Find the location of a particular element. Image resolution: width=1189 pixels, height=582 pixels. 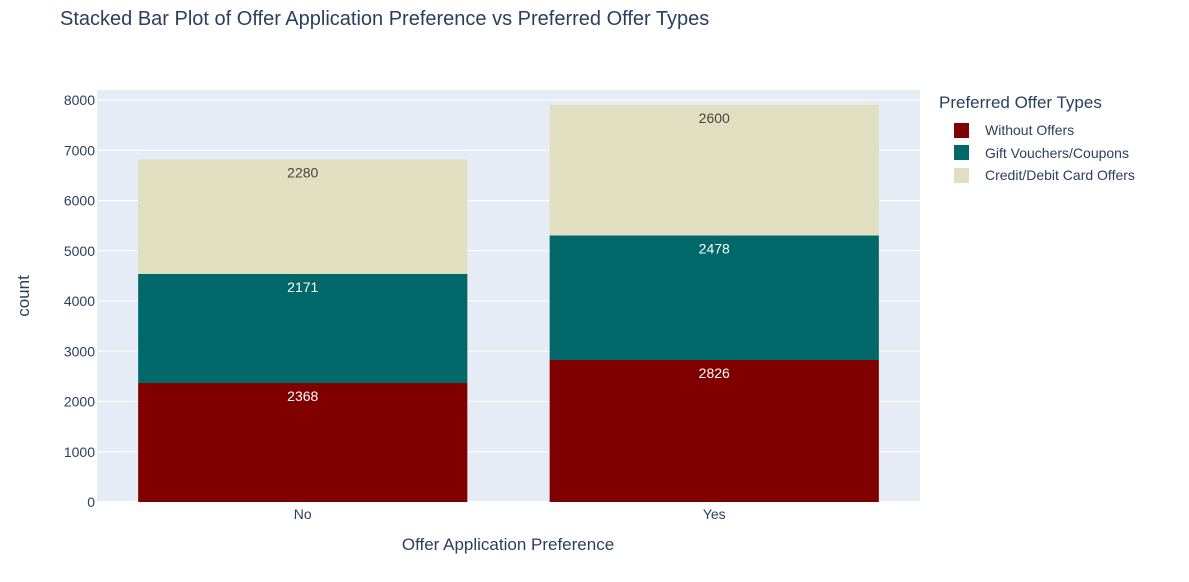

bar-value-label: 2171 is located at coordinates (302, 287).